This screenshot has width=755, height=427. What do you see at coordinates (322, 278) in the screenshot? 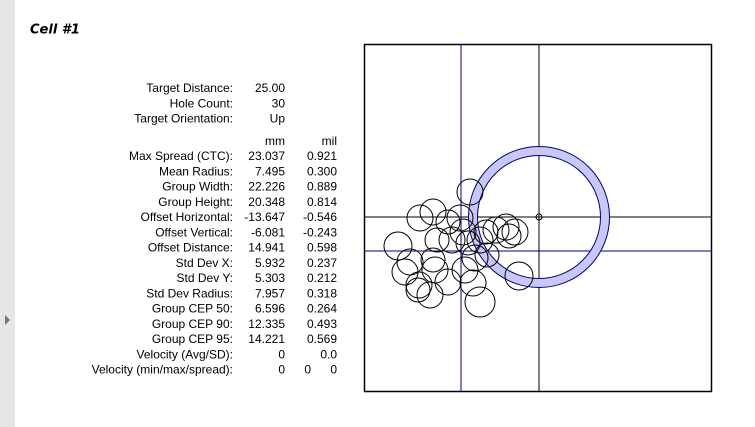
I see `stat-value: 0.212` at bounding box center [322, 278].